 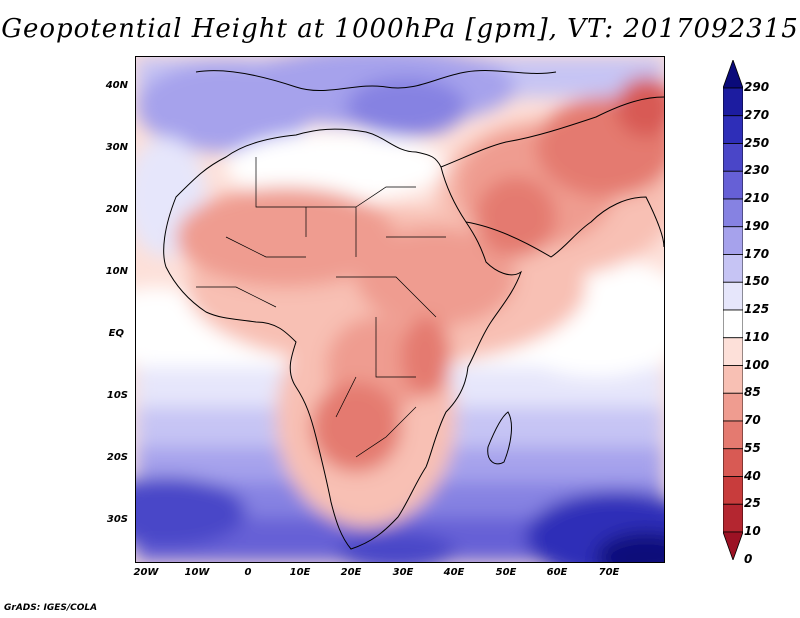 I want to click on lon-label: 40E, so click(x=454, y=572).